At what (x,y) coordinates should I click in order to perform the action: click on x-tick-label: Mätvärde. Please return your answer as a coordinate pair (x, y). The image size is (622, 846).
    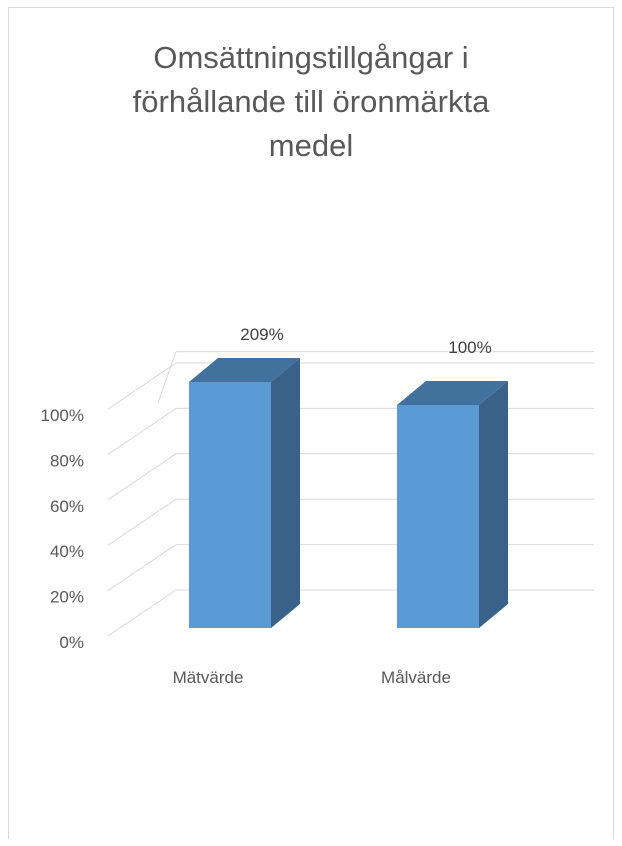
    Looking at the image, I should click on (208, 677).